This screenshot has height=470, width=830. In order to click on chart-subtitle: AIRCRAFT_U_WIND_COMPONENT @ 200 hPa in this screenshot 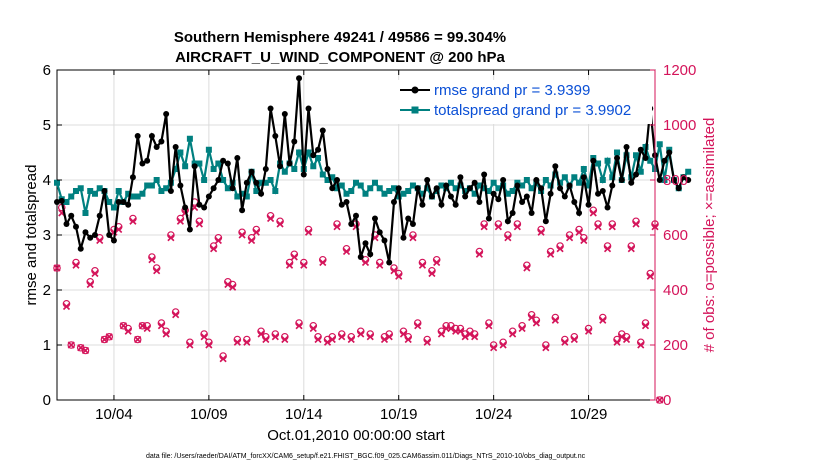, I will do `click(340, 57)`.